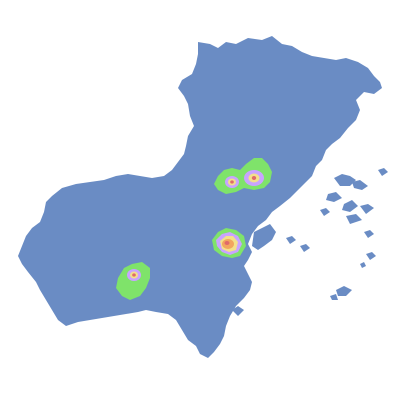 The width and height of the screenshot is (400, 400). I want to click on hotspot-center, so click(229, 243).